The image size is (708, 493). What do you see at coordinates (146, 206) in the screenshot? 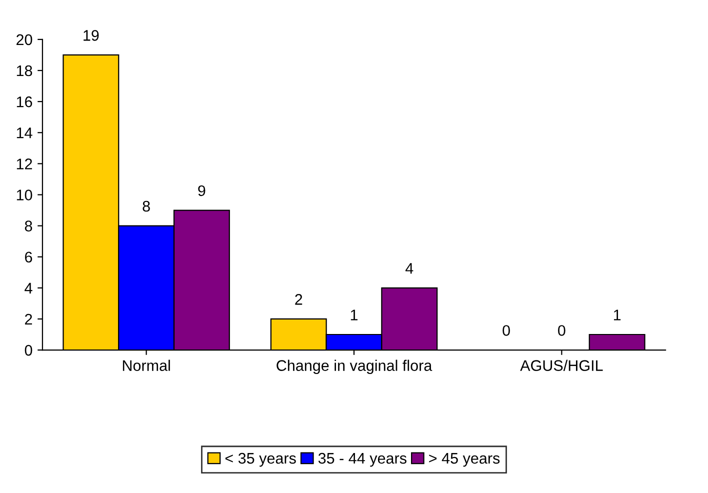
I see `data-label: 8` at bounding box center [146, 206].